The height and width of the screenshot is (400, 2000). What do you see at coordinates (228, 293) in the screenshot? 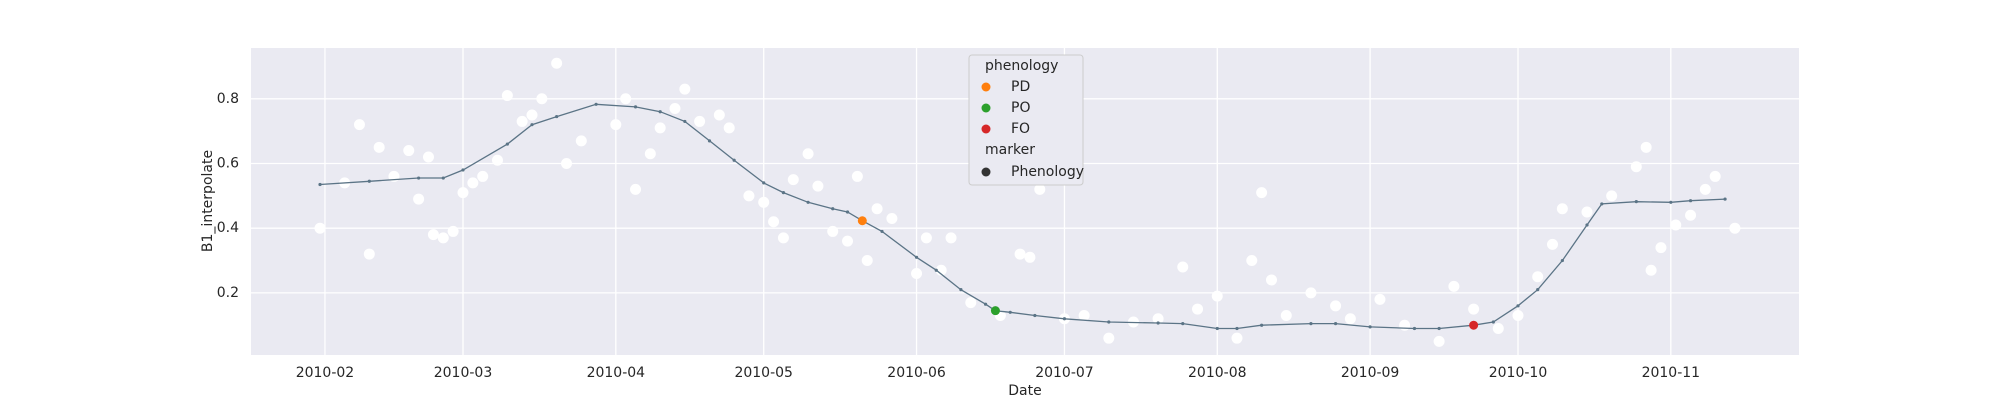
I see `y-tick-label: 0.2` at bounding box center [228, 293].